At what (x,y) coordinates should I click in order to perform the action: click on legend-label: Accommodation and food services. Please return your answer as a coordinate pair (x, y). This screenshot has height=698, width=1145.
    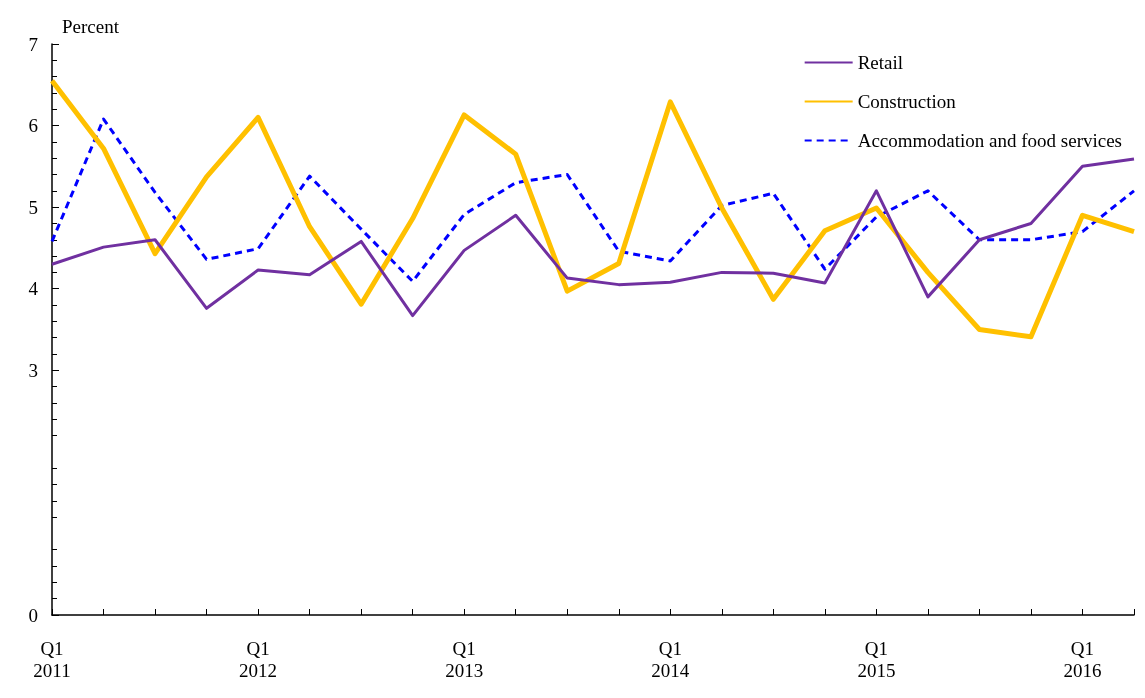
    Looking at the image, I should click on (989, 140).